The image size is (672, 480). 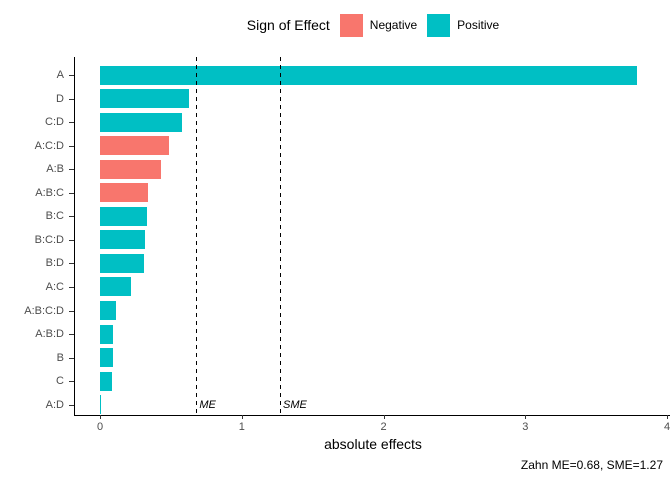 I want to click on x-tick-label-2: 2, so click(x=383, y=427).